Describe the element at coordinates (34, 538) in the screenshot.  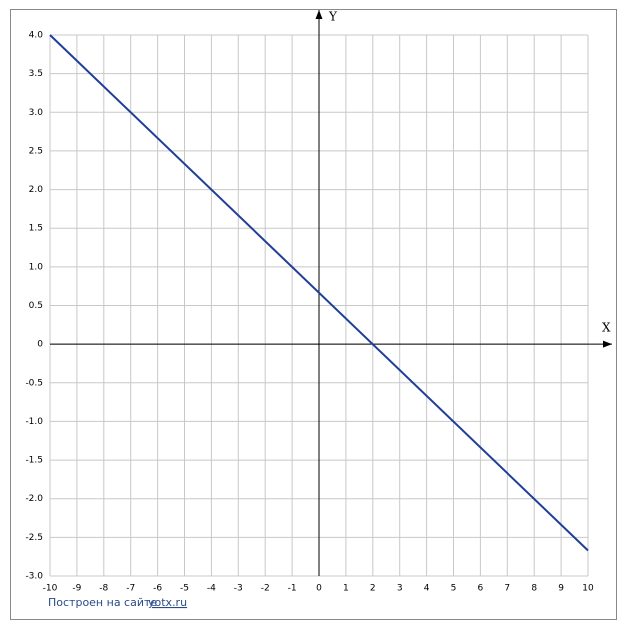
I see `y-tick-label: -2.5` at that location.